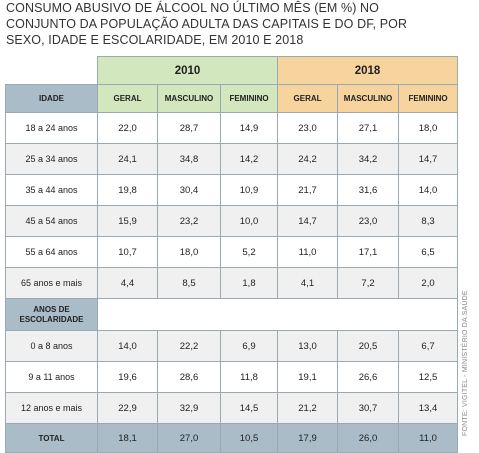  I want to click on value-cell: 6,9, so click(249, 346).